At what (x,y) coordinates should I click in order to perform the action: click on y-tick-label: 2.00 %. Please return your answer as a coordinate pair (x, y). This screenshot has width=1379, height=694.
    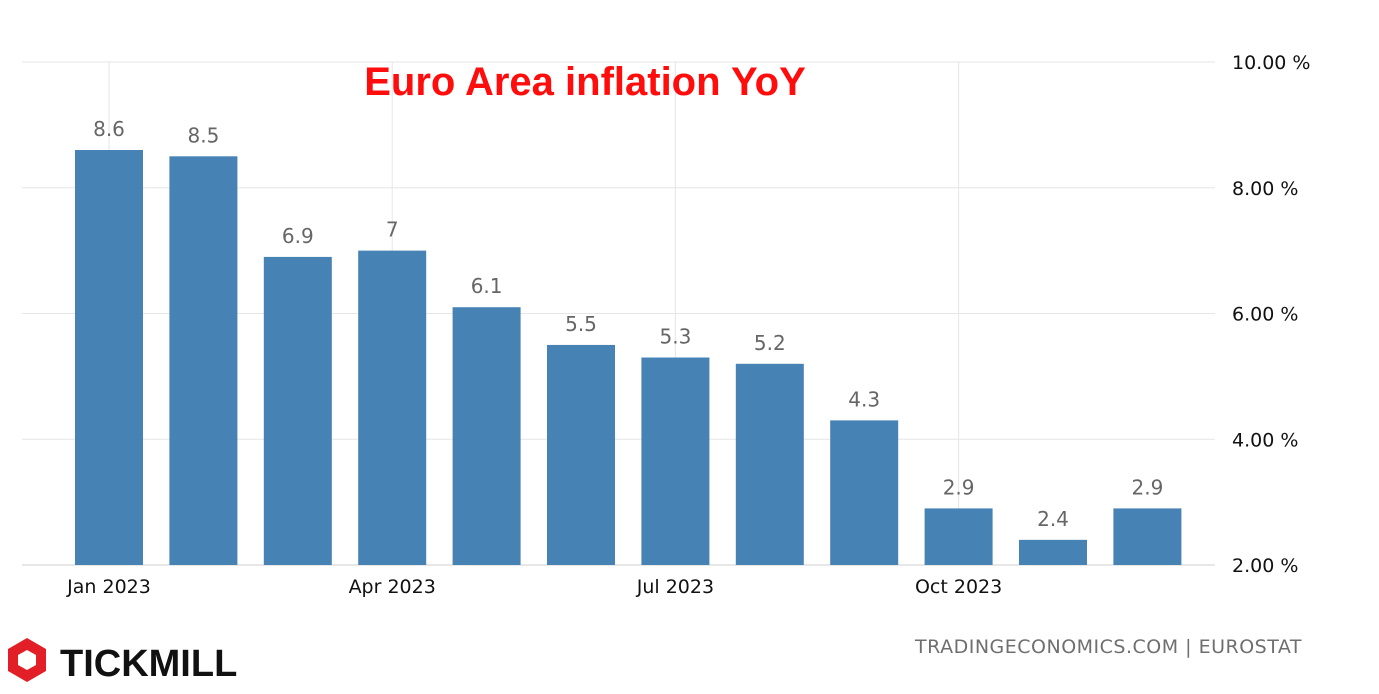
    Looking at the image, I should click on (1265, 566).